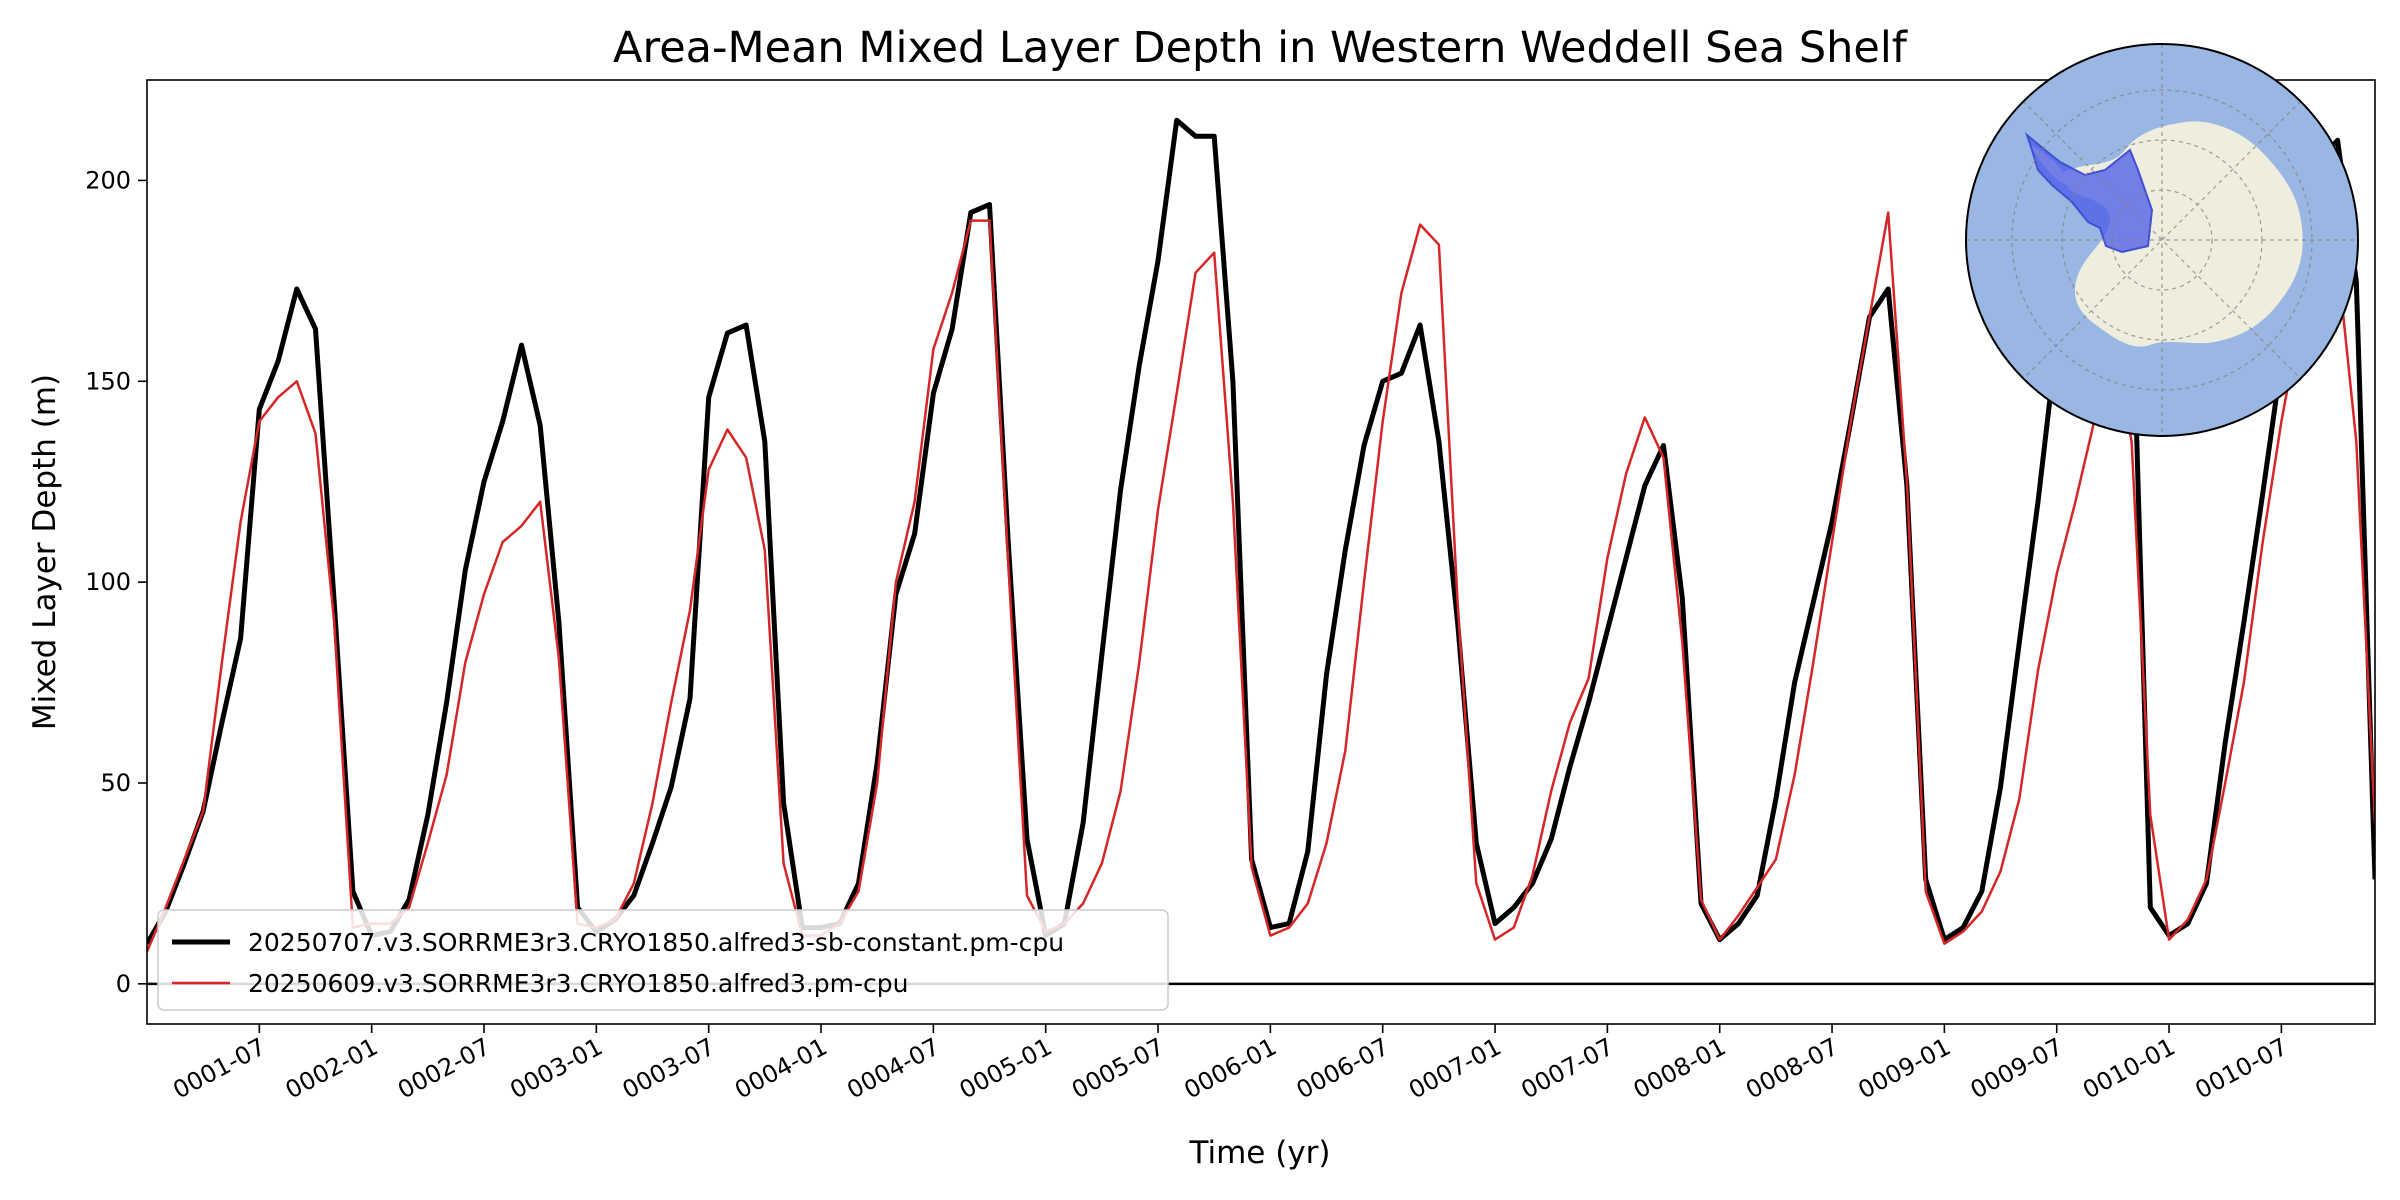  I want to click on x-axis-label: Time (yr), so click(1260, 1153).